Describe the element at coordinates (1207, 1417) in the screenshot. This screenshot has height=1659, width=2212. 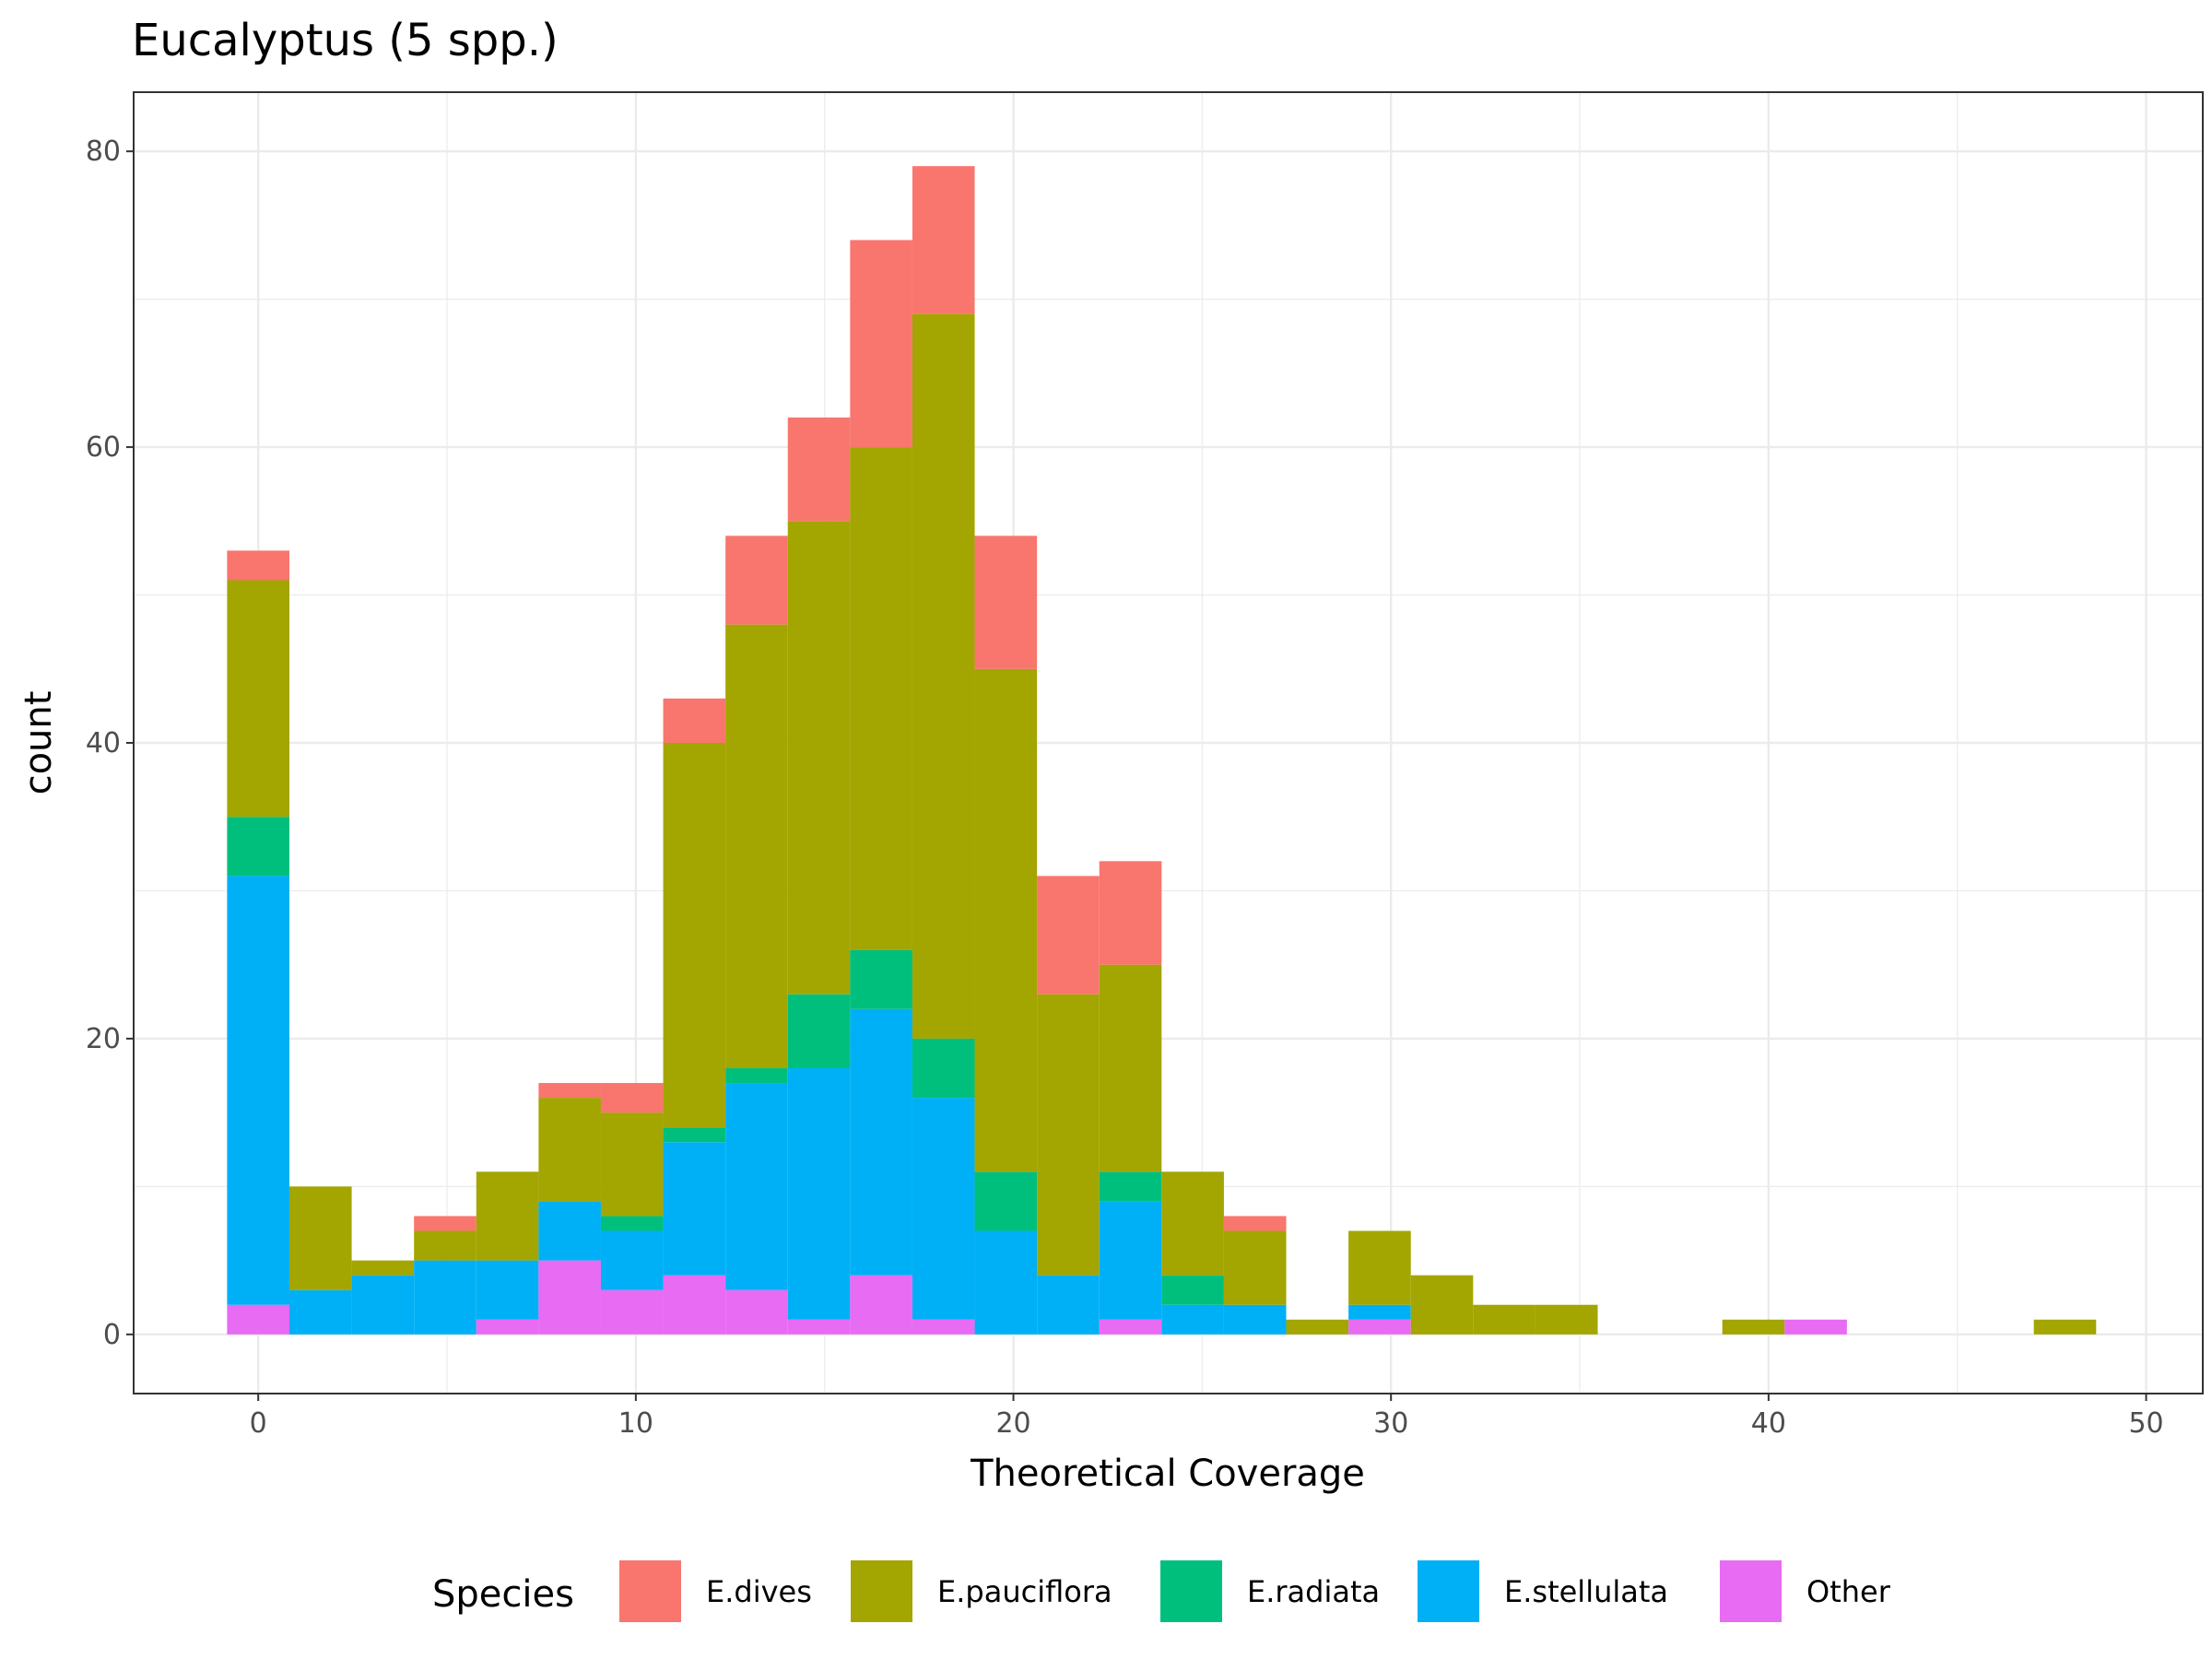
I see `x-axis: 0 10 20 30 40 50` at that location.